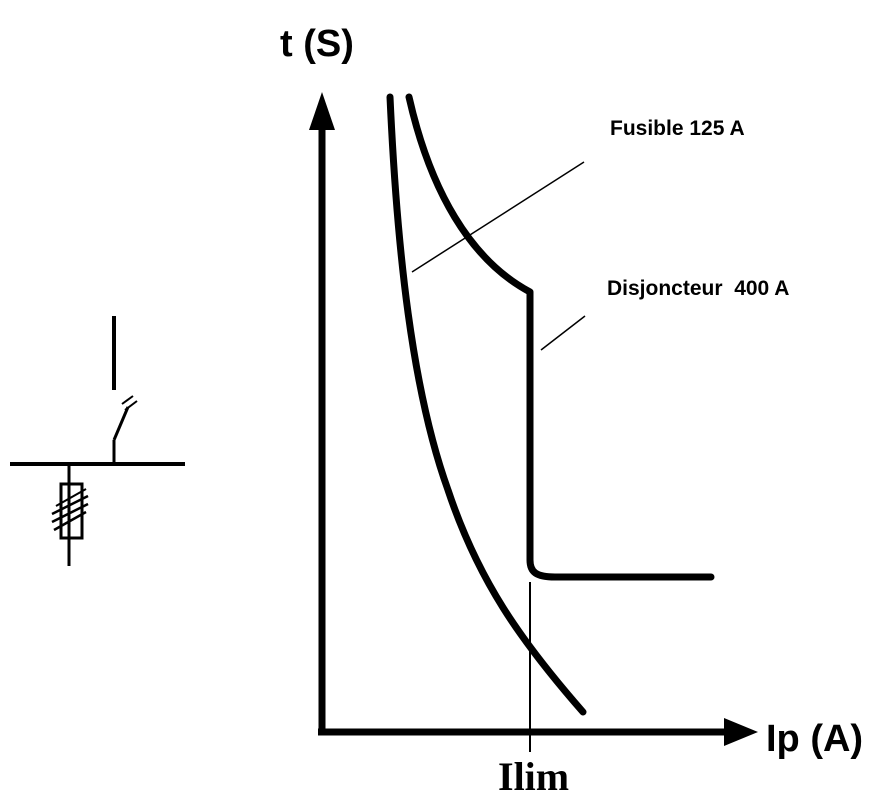  Describe the element at coordinates (317, 44) in the screenshot. I see `y-axis-label: t (S)` at that location.